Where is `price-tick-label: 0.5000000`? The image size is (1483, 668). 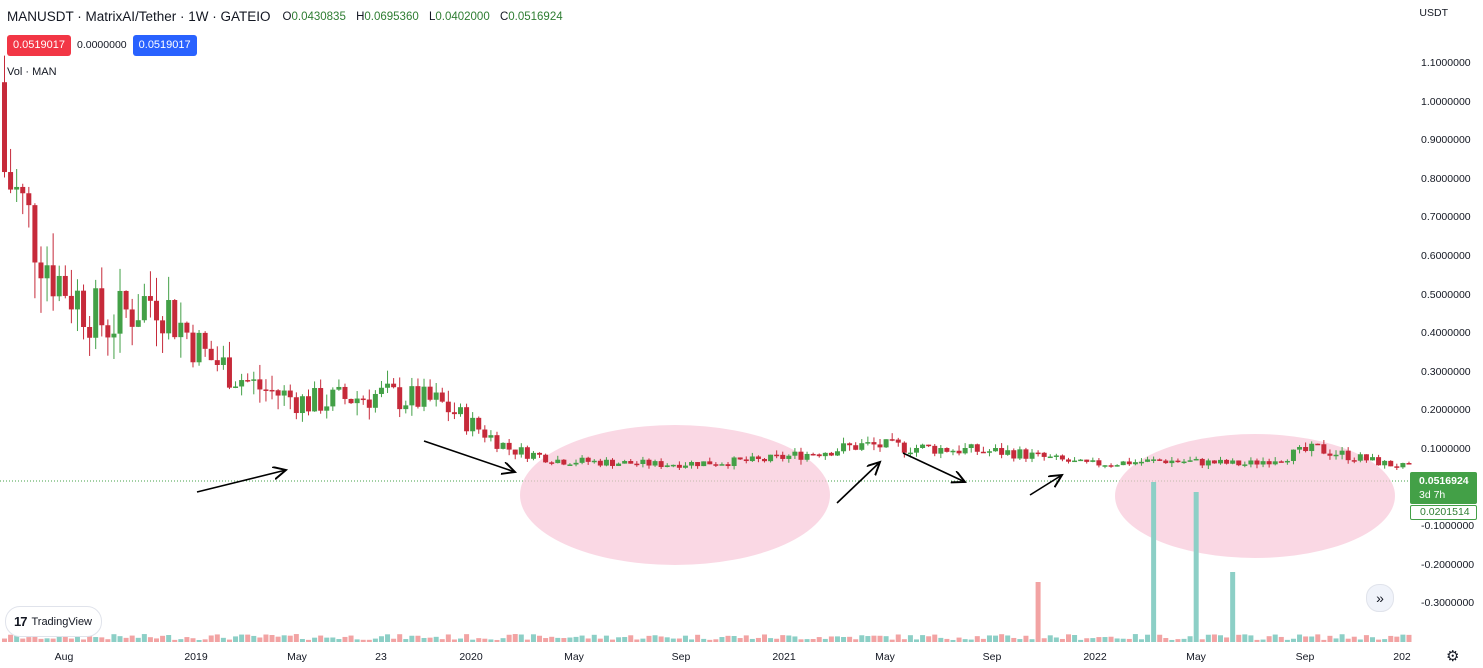
price-tick-label: 0.5000000 is located at coordinates (1446, 294).